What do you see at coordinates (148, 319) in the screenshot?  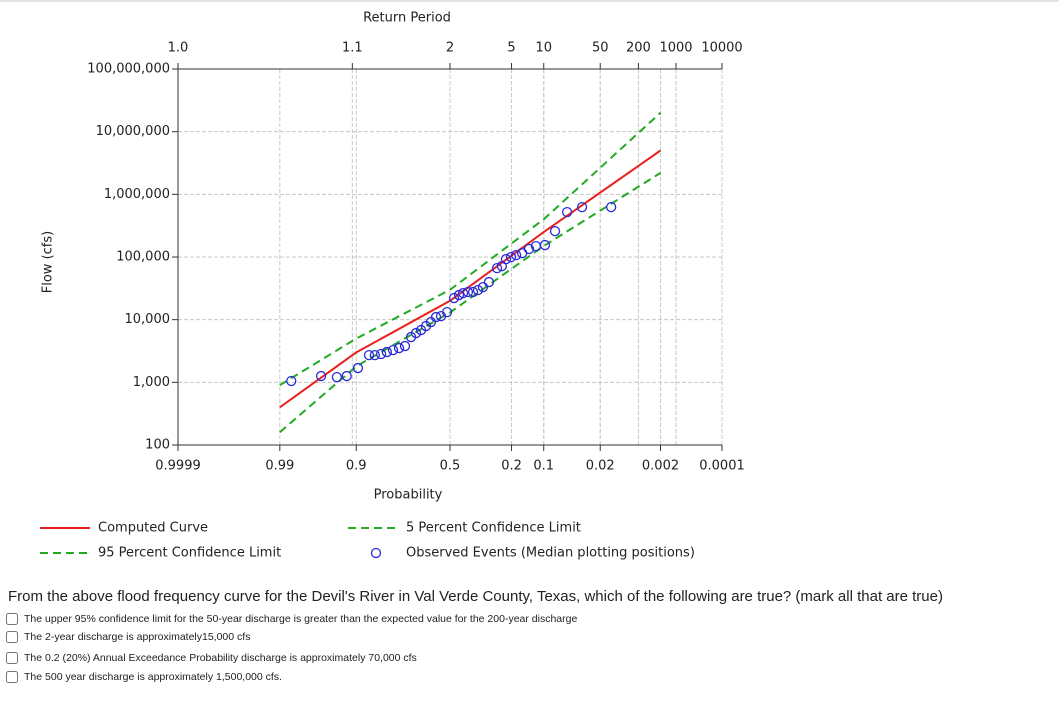 I see `y-tick-label: 10,000` at bounding box center [148, 319].